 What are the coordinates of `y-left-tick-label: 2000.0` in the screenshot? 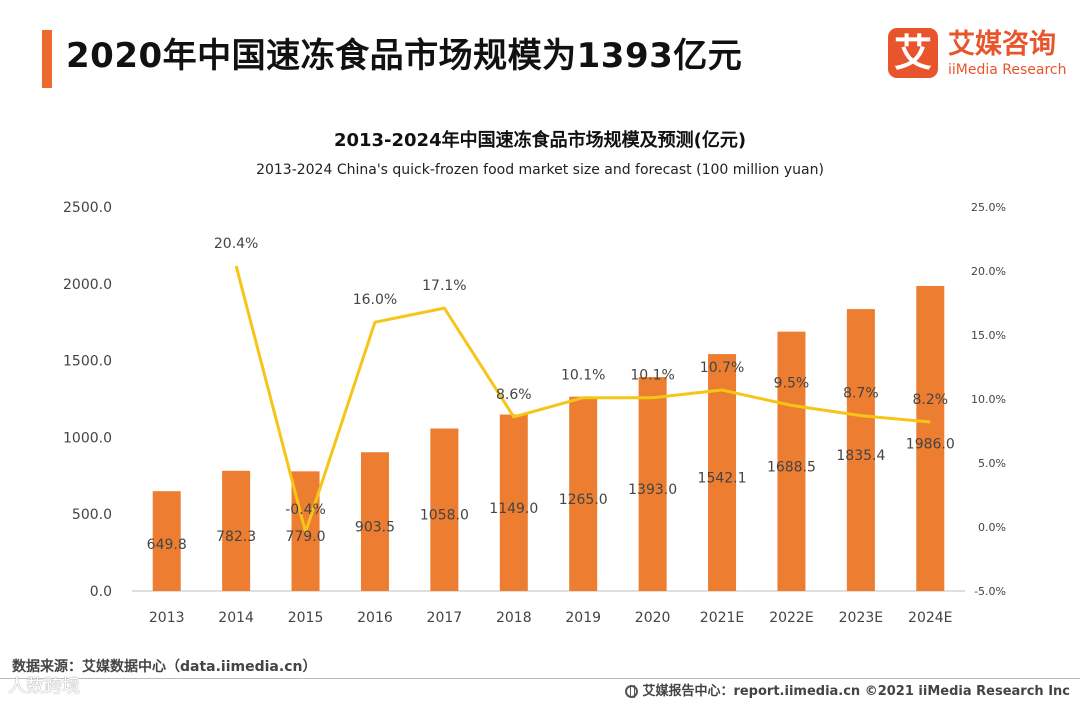 It's located at (87, 285).